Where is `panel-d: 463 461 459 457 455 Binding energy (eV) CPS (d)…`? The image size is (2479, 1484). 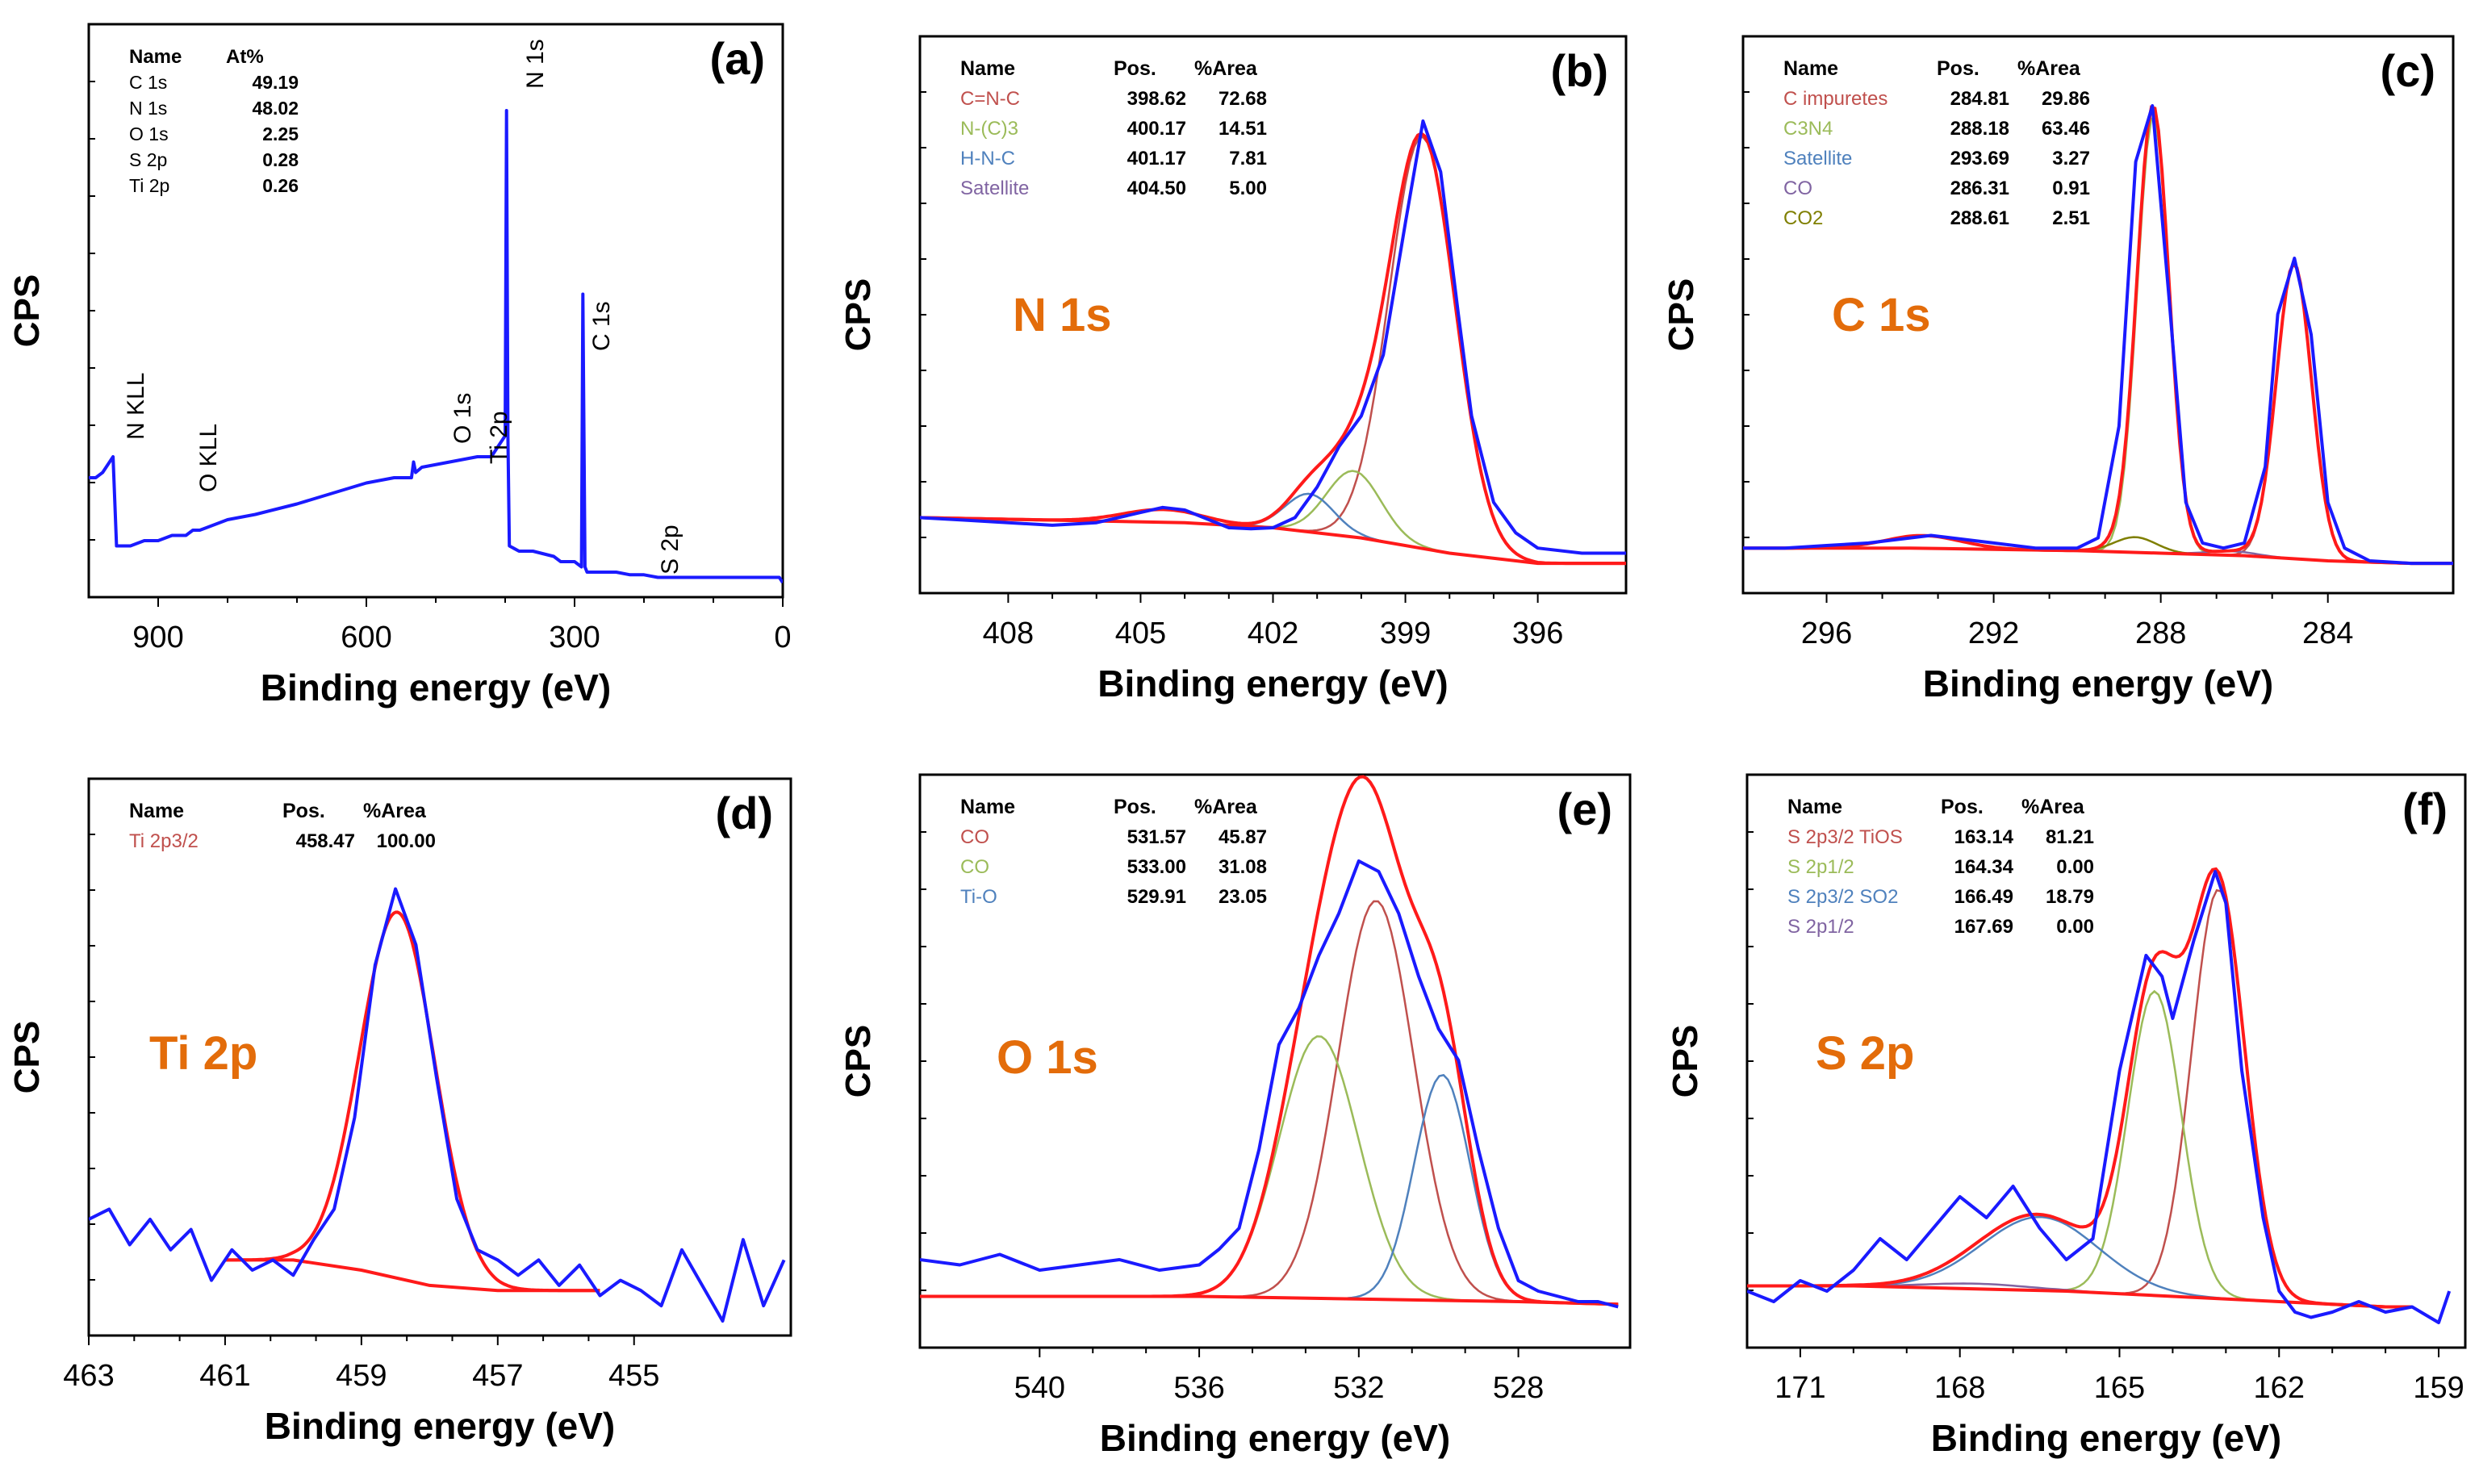 panel-d: 463 461 459 457 455 Binding energy (eV) CPS (d)… is located at coordinates (399, 1112).